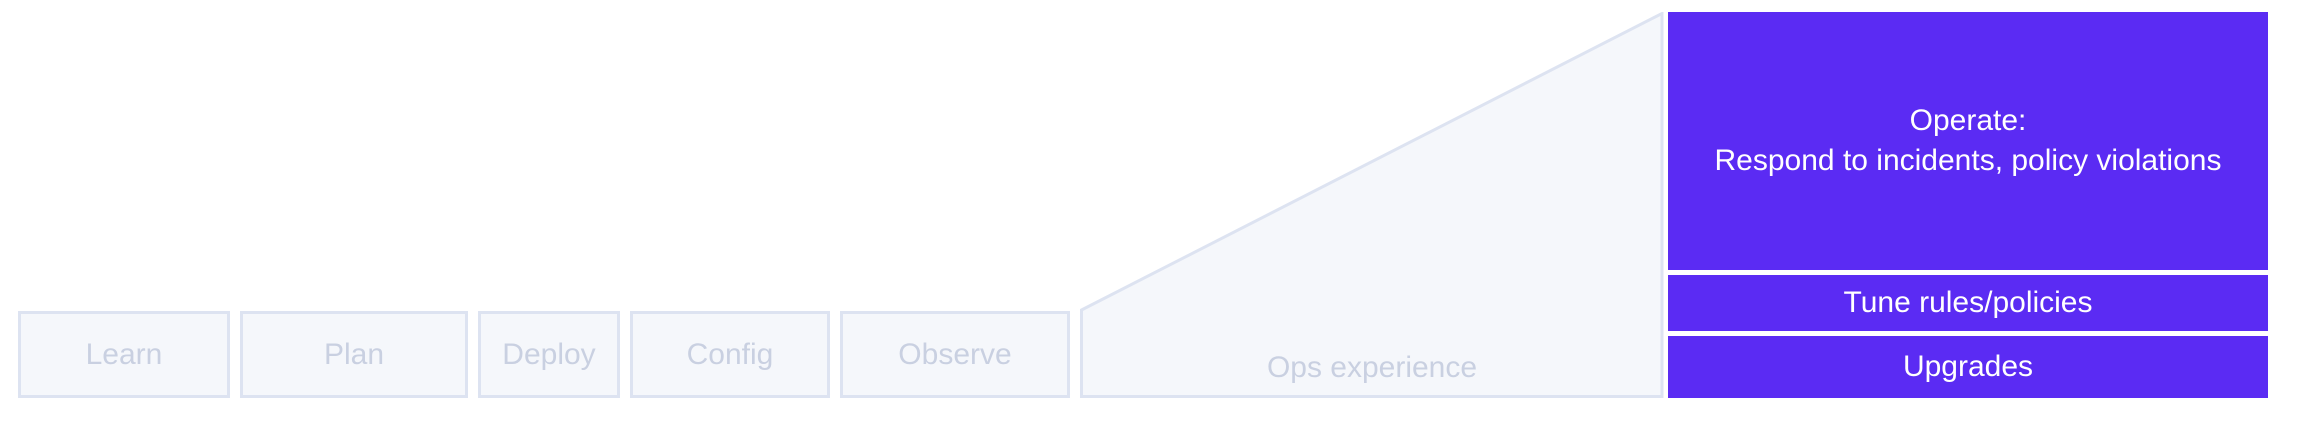 The width and height of the screenshot is (2306, 424). I want to click on tune-rules-label: Tune rules/policies, so click(1968, 302).